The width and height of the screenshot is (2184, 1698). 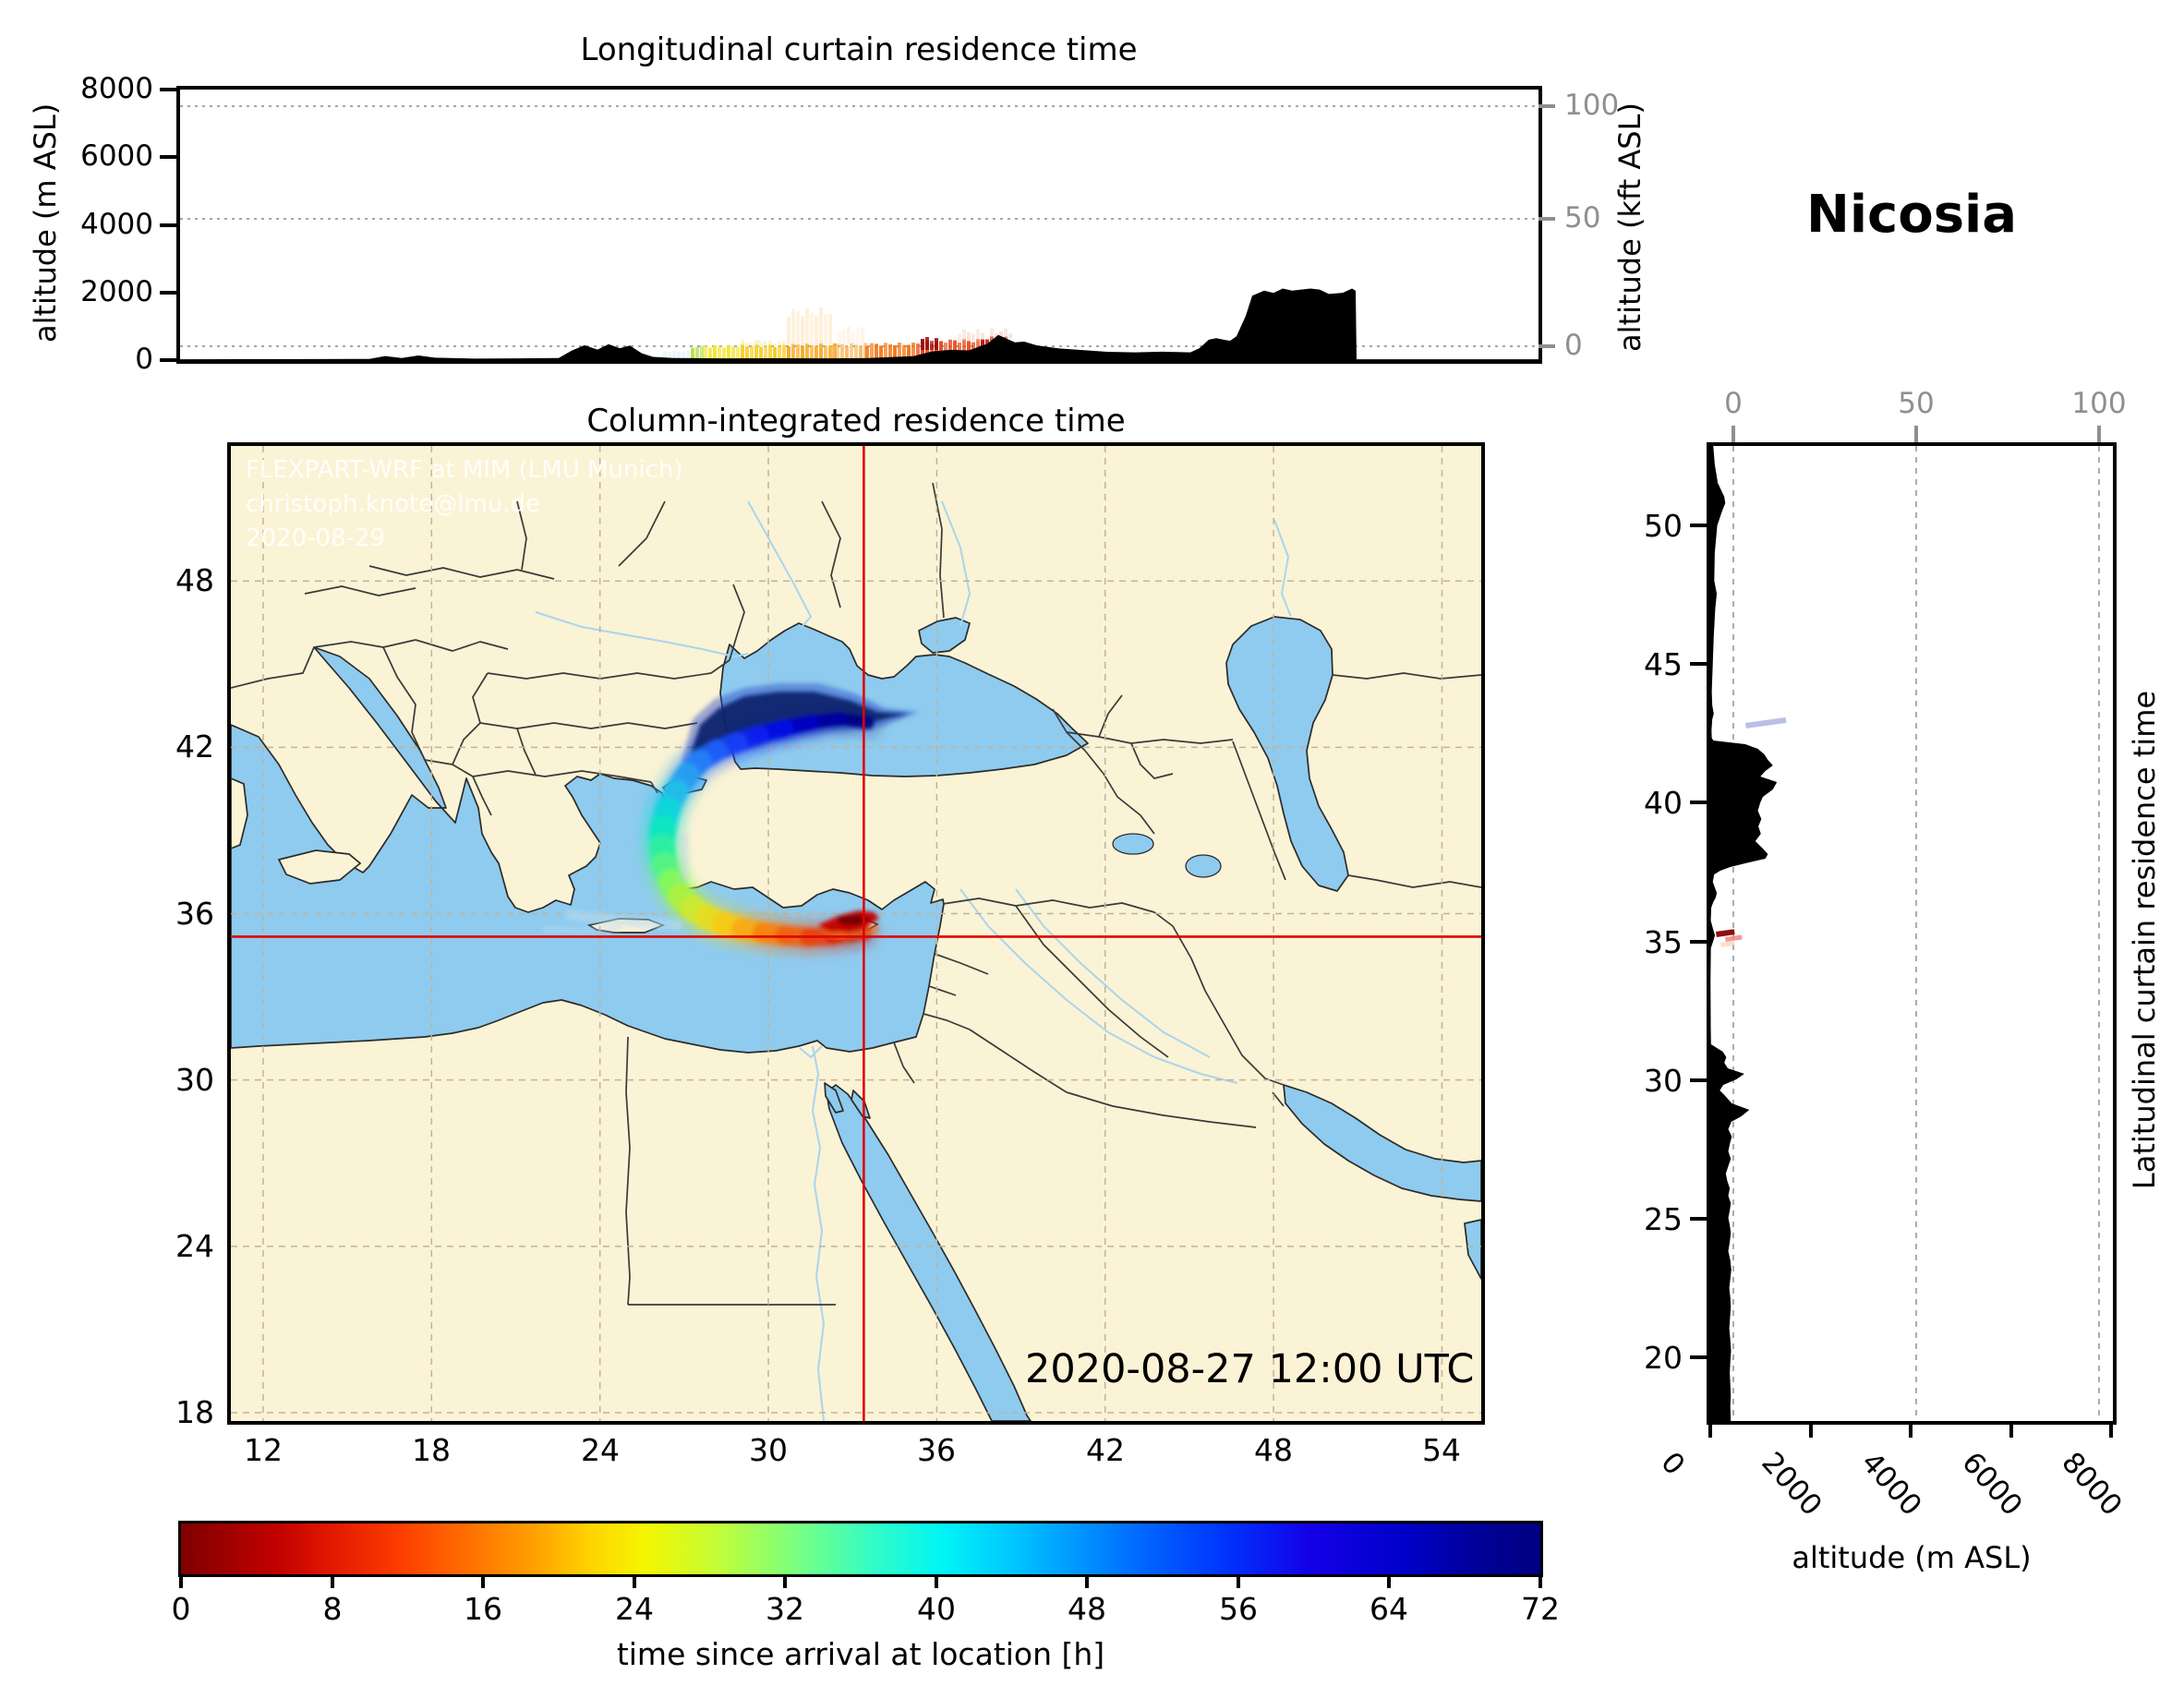 What do you see at coordinates (2099, 403) in the screenshot?
I see `top-tick-label: 100` at bounding box center [2099, 403].